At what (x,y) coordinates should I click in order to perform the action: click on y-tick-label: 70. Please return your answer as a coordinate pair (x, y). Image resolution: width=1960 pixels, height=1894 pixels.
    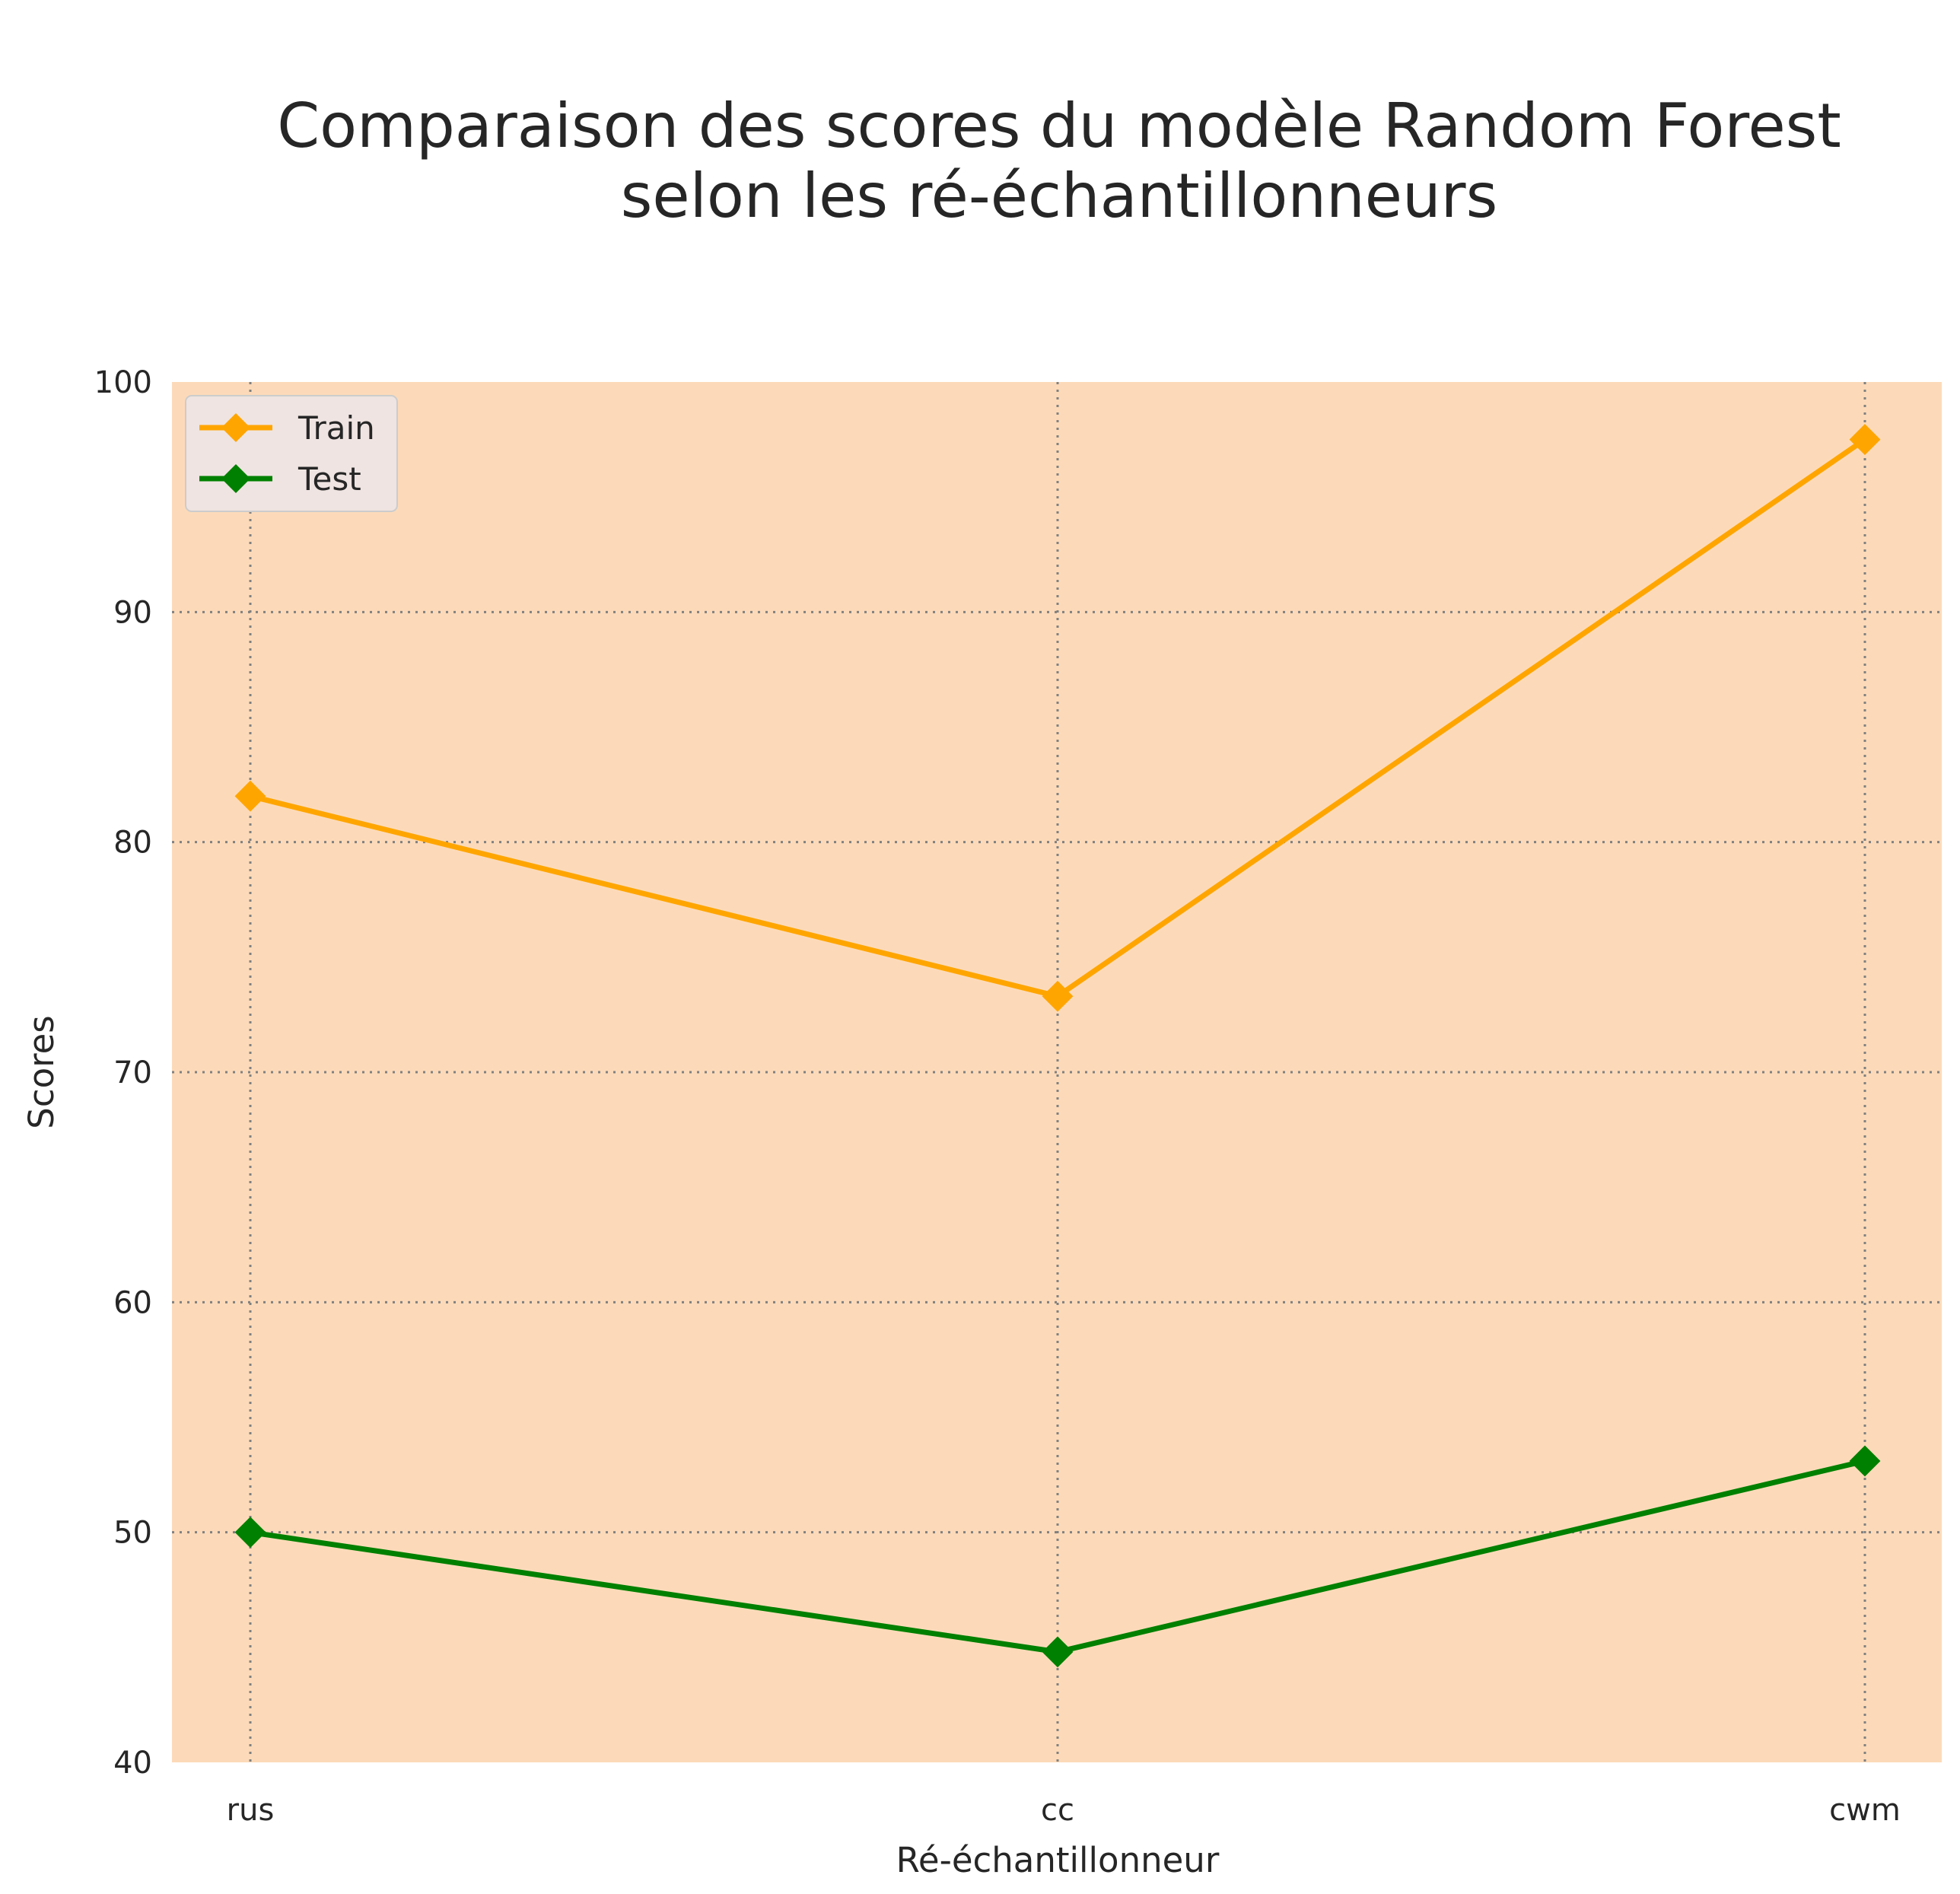
    Looking at the image, I should click on (132, 1072).